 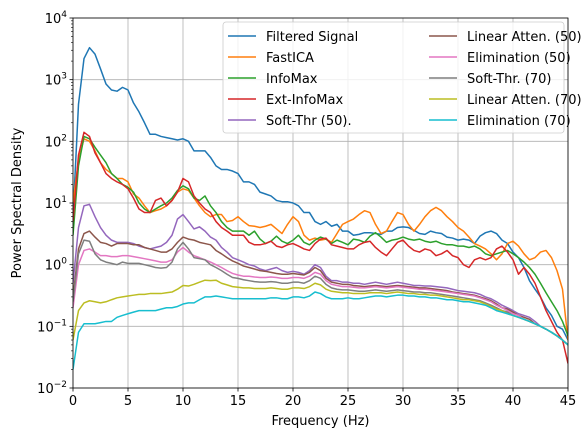 I want to click on y-tick-label: 10³, so click(x=56, y=80).